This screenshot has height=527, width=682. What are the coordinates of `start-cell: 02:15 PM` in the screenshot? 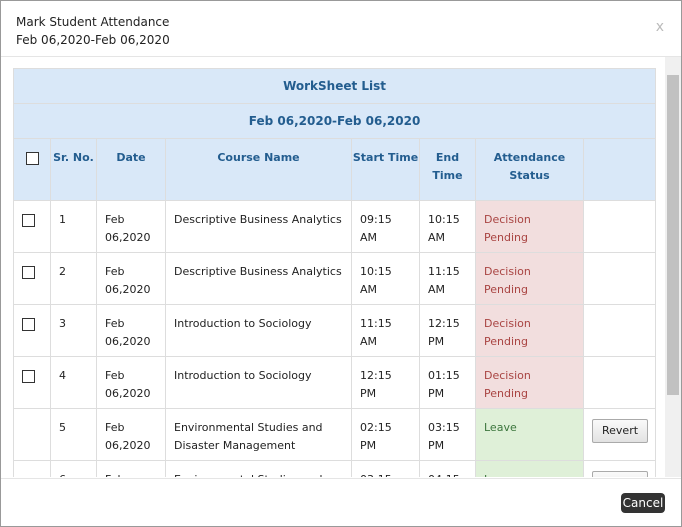 It's located at (385, 434).